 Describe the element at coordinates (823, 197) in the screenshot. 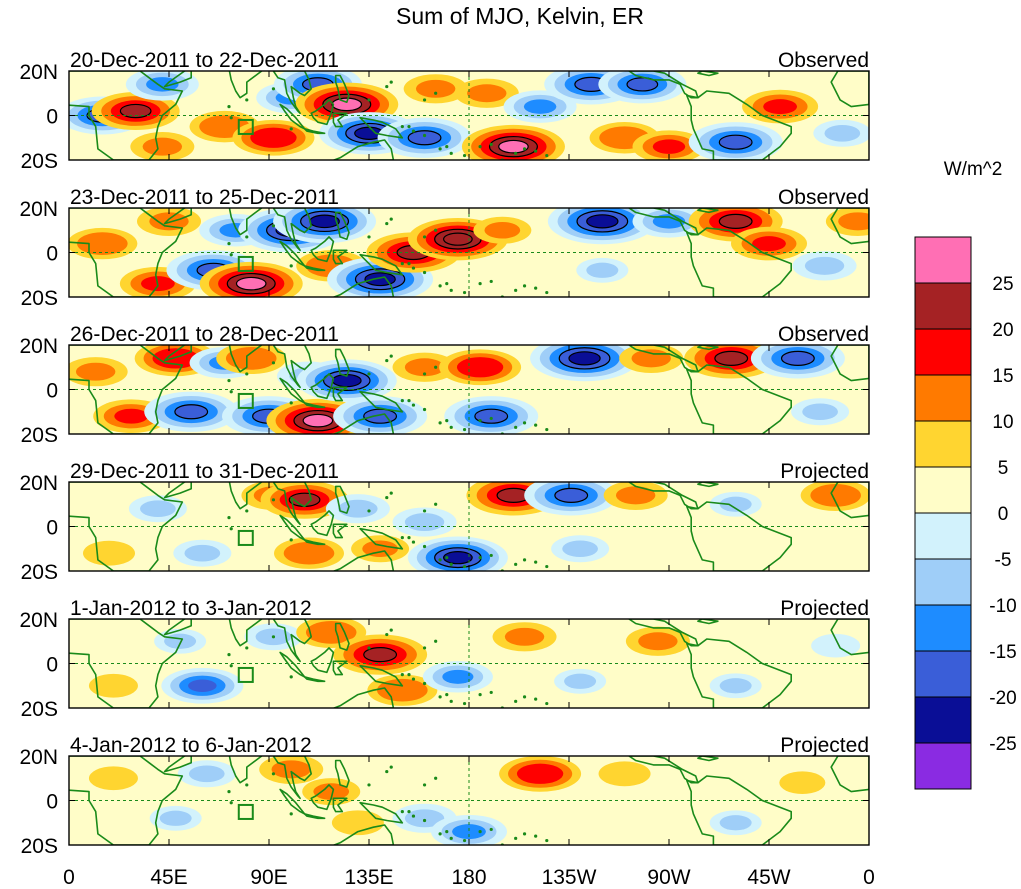

I see `panel-status: Observed` at that location.